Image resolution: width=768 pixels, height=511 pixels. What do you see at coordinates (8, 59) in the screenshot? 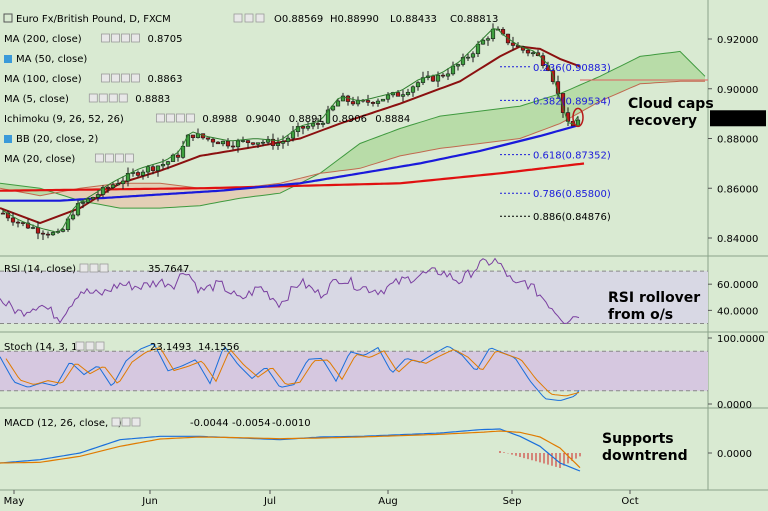
I see `ma50-visible-icon` at bounding box center [8, 59].